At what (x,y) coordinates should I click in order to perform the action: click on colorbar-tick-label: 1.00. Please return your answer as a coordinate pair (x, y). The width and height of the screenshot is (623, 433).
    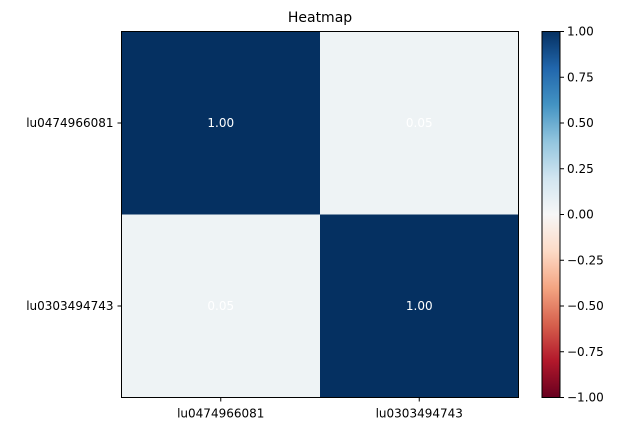
    Looking at the image, I should click on (580, 32).